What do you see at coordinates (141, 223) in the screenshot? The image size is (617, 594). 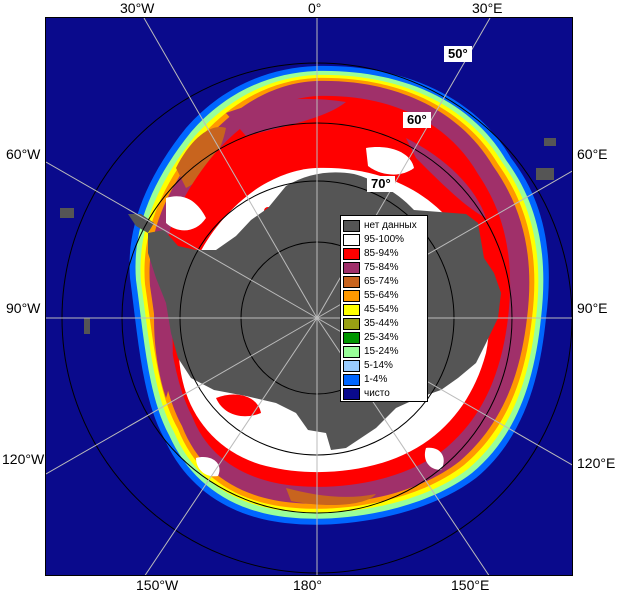 I see `antarctic-peninsula` at bounding box center [141, 223].